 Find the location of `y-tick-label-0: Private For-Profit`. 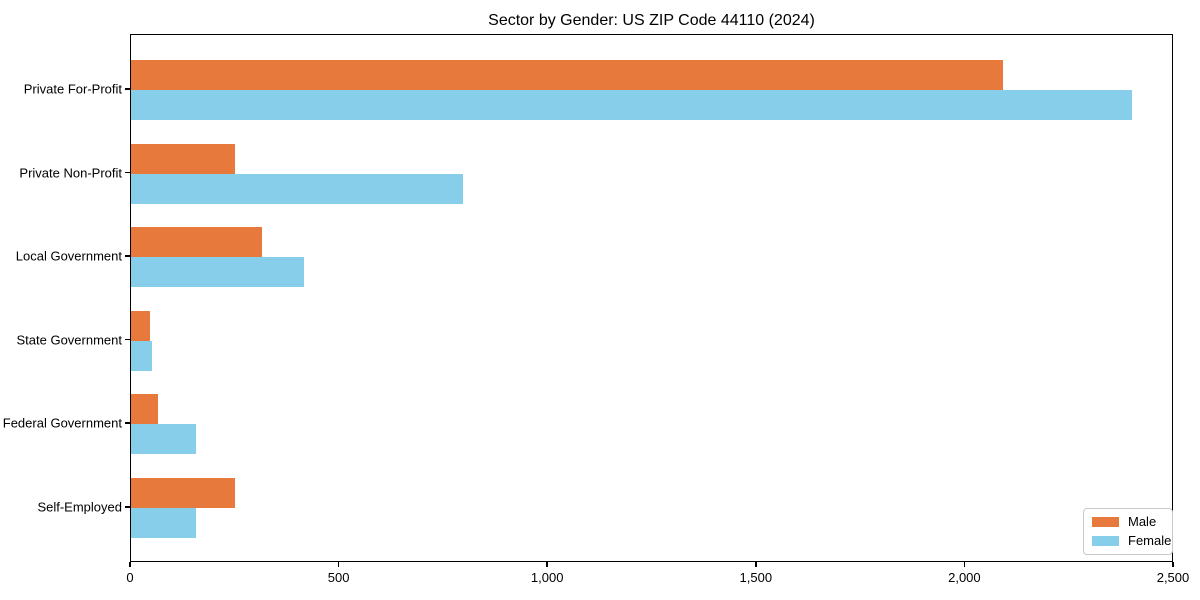

y-tick-label-0: Private For-Profit is located at coordinates (72, 89).